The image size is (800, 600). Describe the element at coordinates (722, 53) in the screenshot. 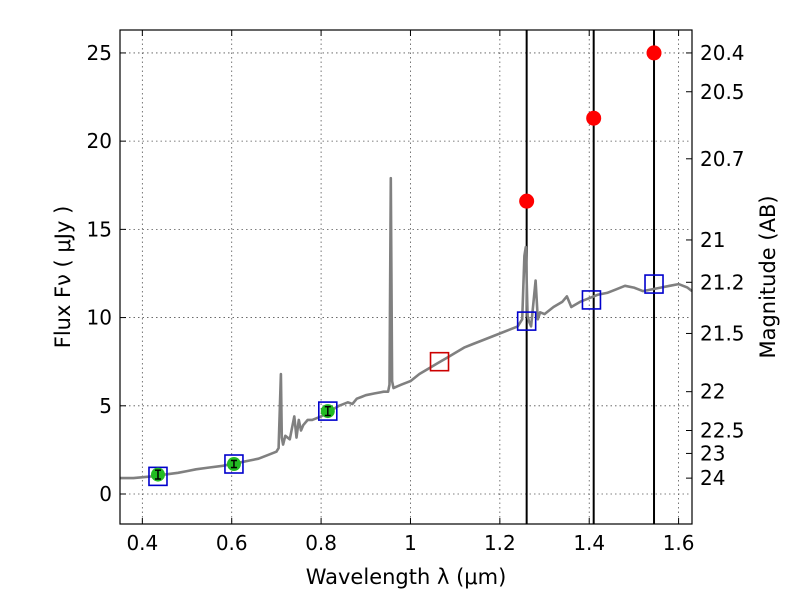

I see `right-tick-label: 20.4` at that location.